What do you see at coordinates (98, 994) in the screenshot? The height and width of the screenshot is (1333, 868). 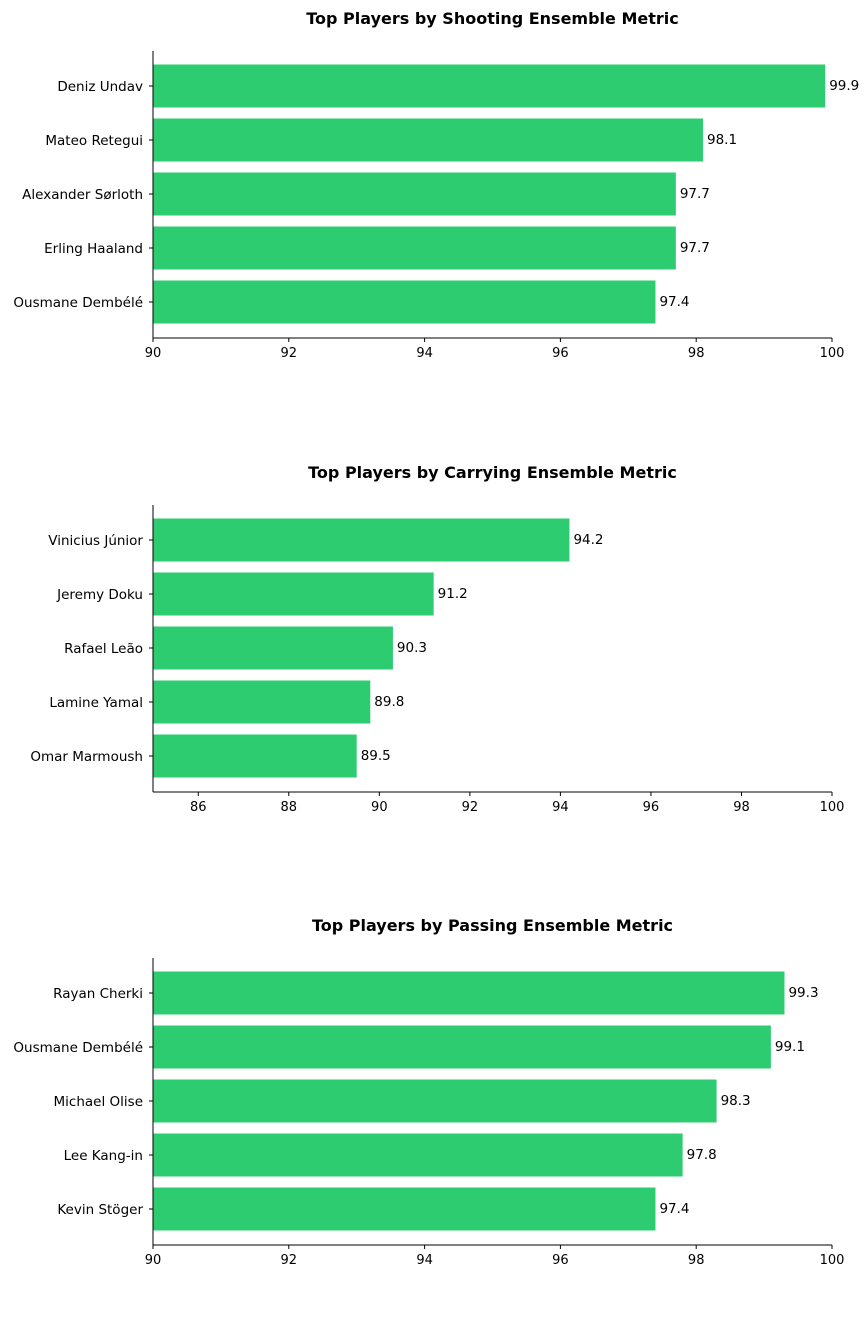 I see `category-label: Rayan Cherki` at bounding box center [98, 994].